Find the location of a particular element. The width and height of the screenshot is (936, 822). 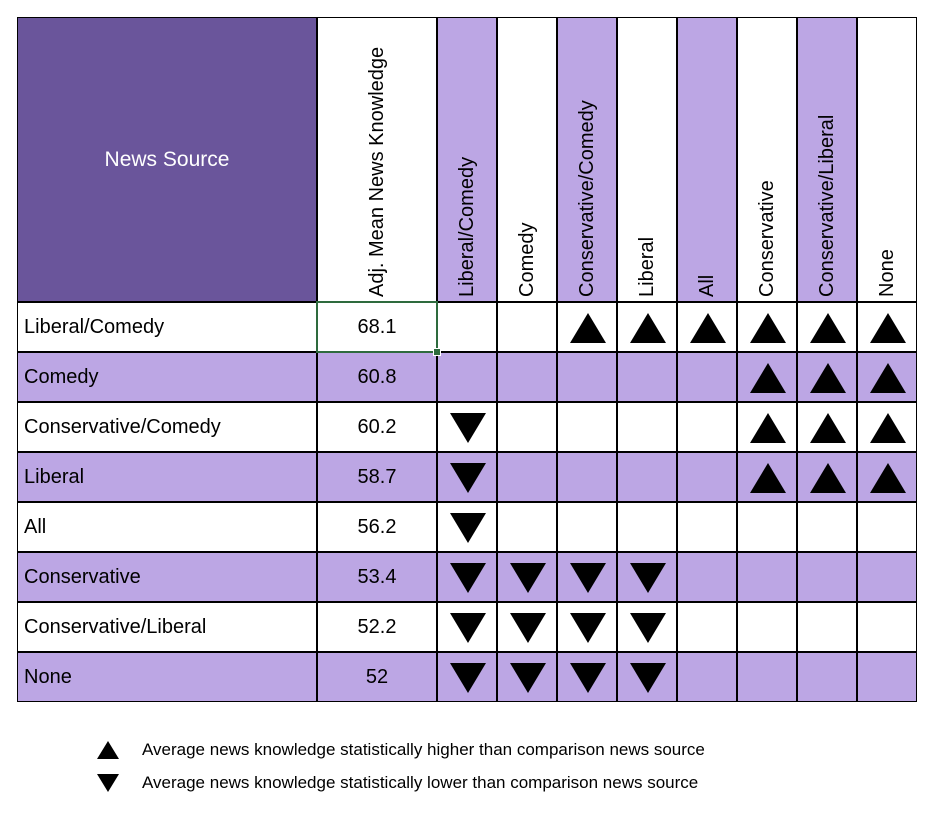

column-header-2-text: Comedy is located at coordinates (527, 259).